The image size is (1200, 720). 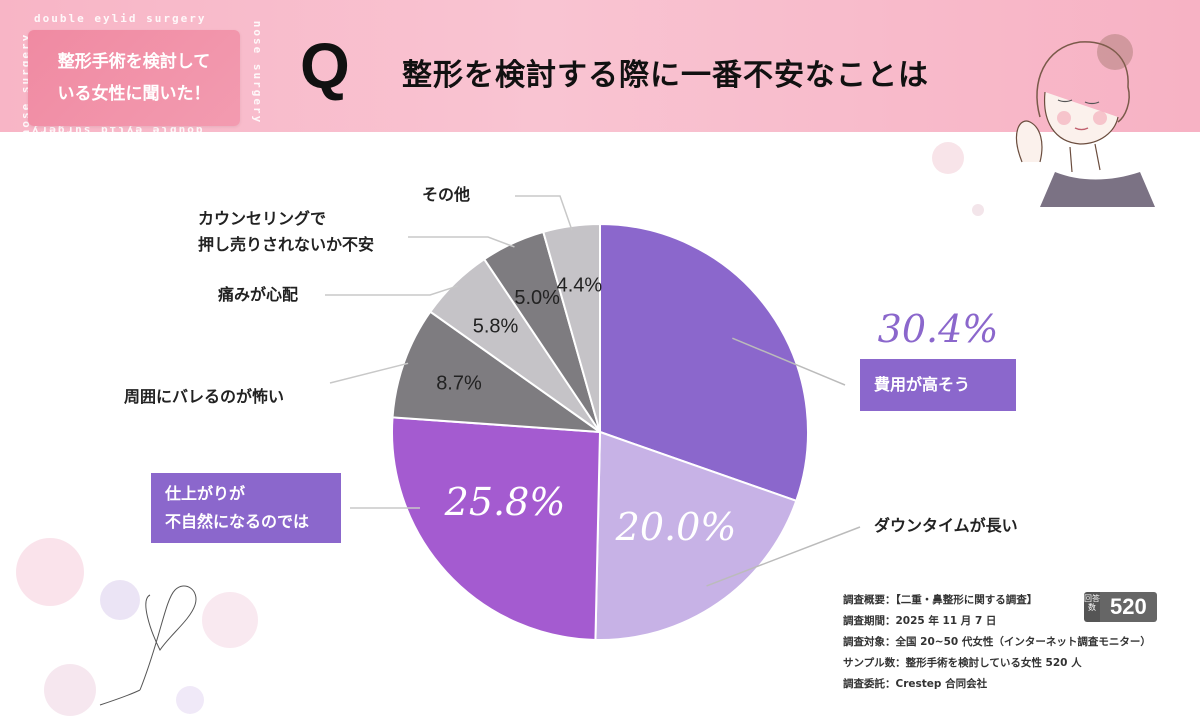 What do you see at coordinates (134, 78) in the screenshot?
I see `survey-badge: 整形手術を検討して いる女性に聞いた！` at bounding box center [134, 78].